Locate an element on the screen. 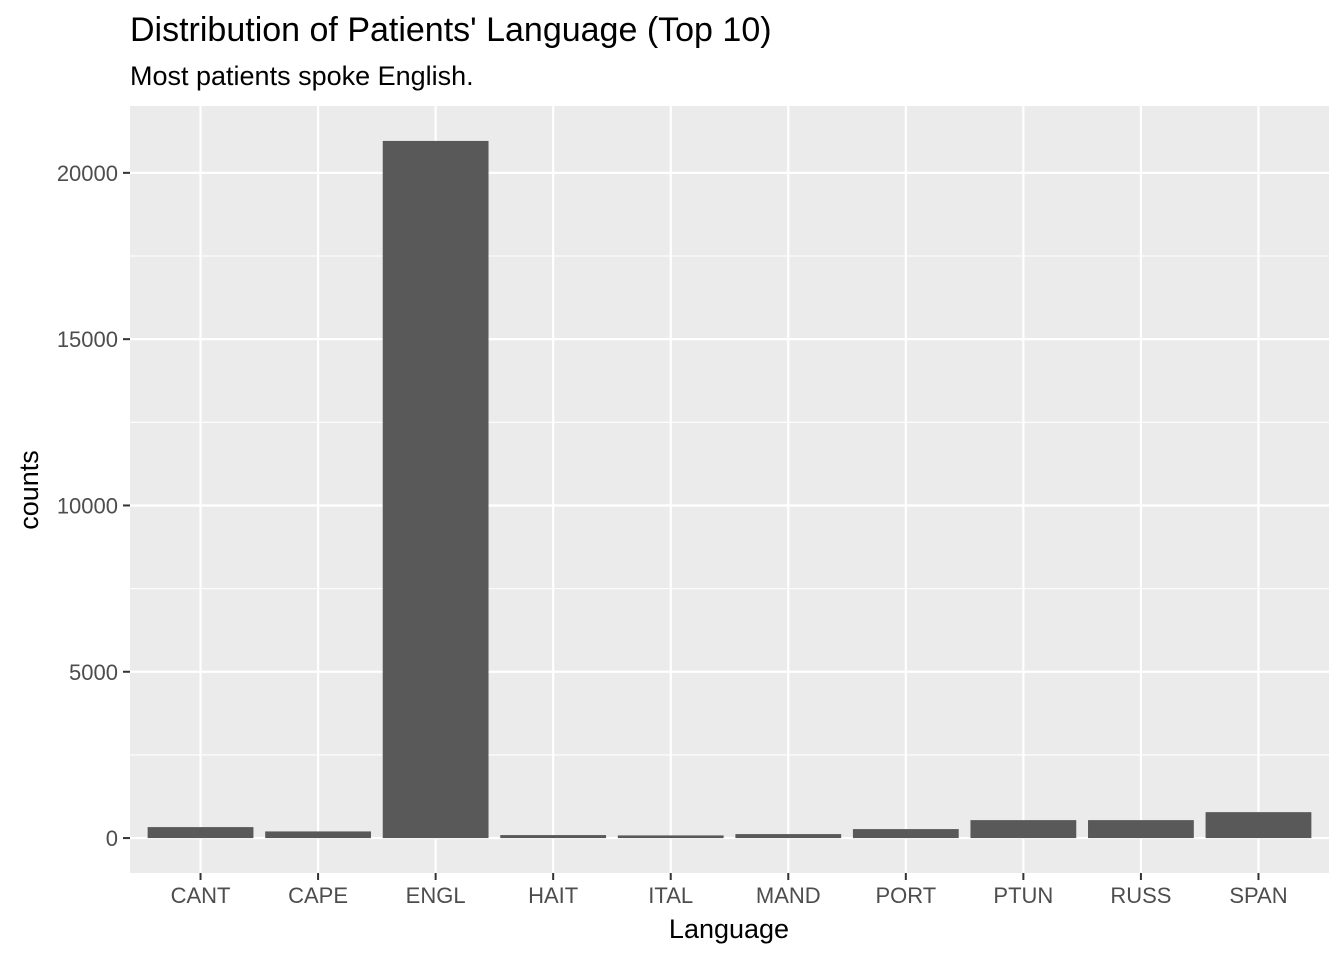 The height and width of the screenshot is (960, 1344). x-tick-label-ital: ITAL is located at coordinates (670, 895).